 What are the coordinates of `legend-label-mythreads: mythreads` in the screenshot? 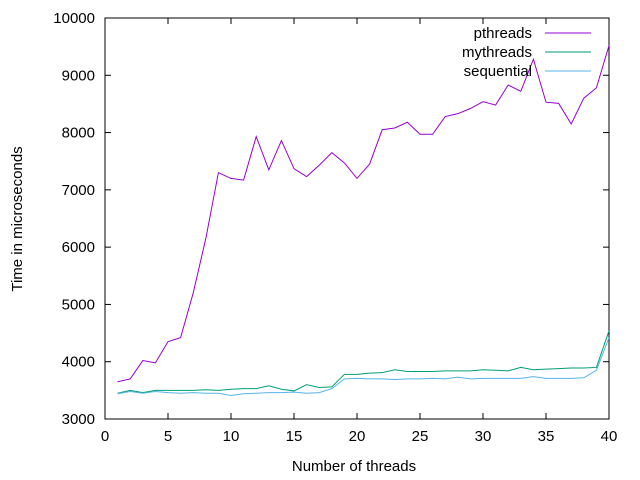 It's located at (497, 52).